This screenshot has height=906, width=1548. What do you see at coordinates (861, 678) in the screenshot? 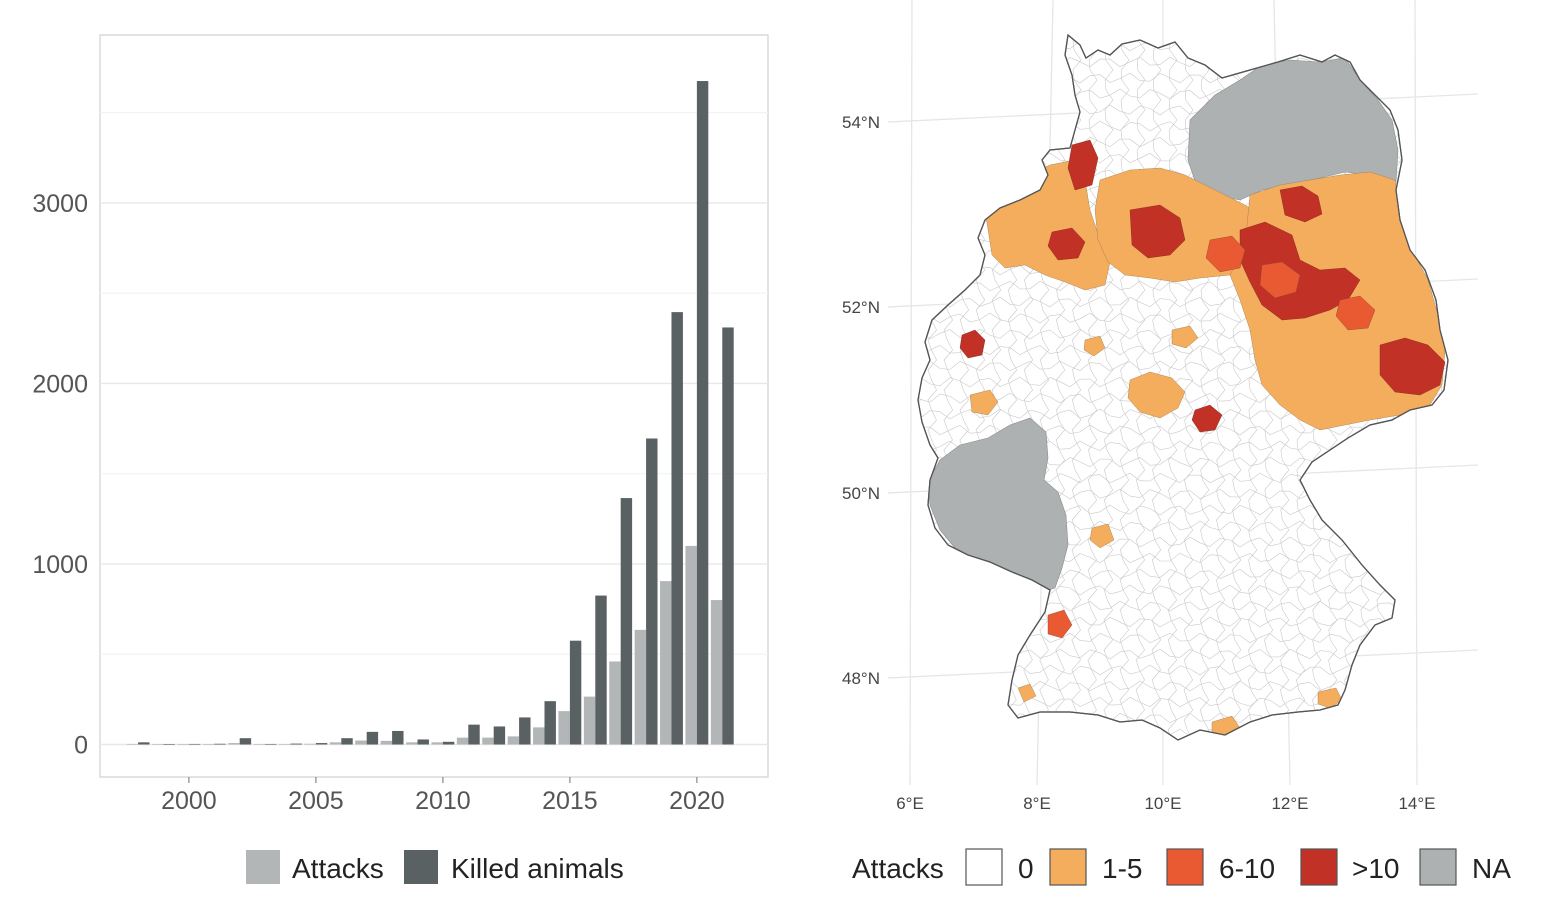
I see `lat-label: 48°N` at bounding box center [861, 678].